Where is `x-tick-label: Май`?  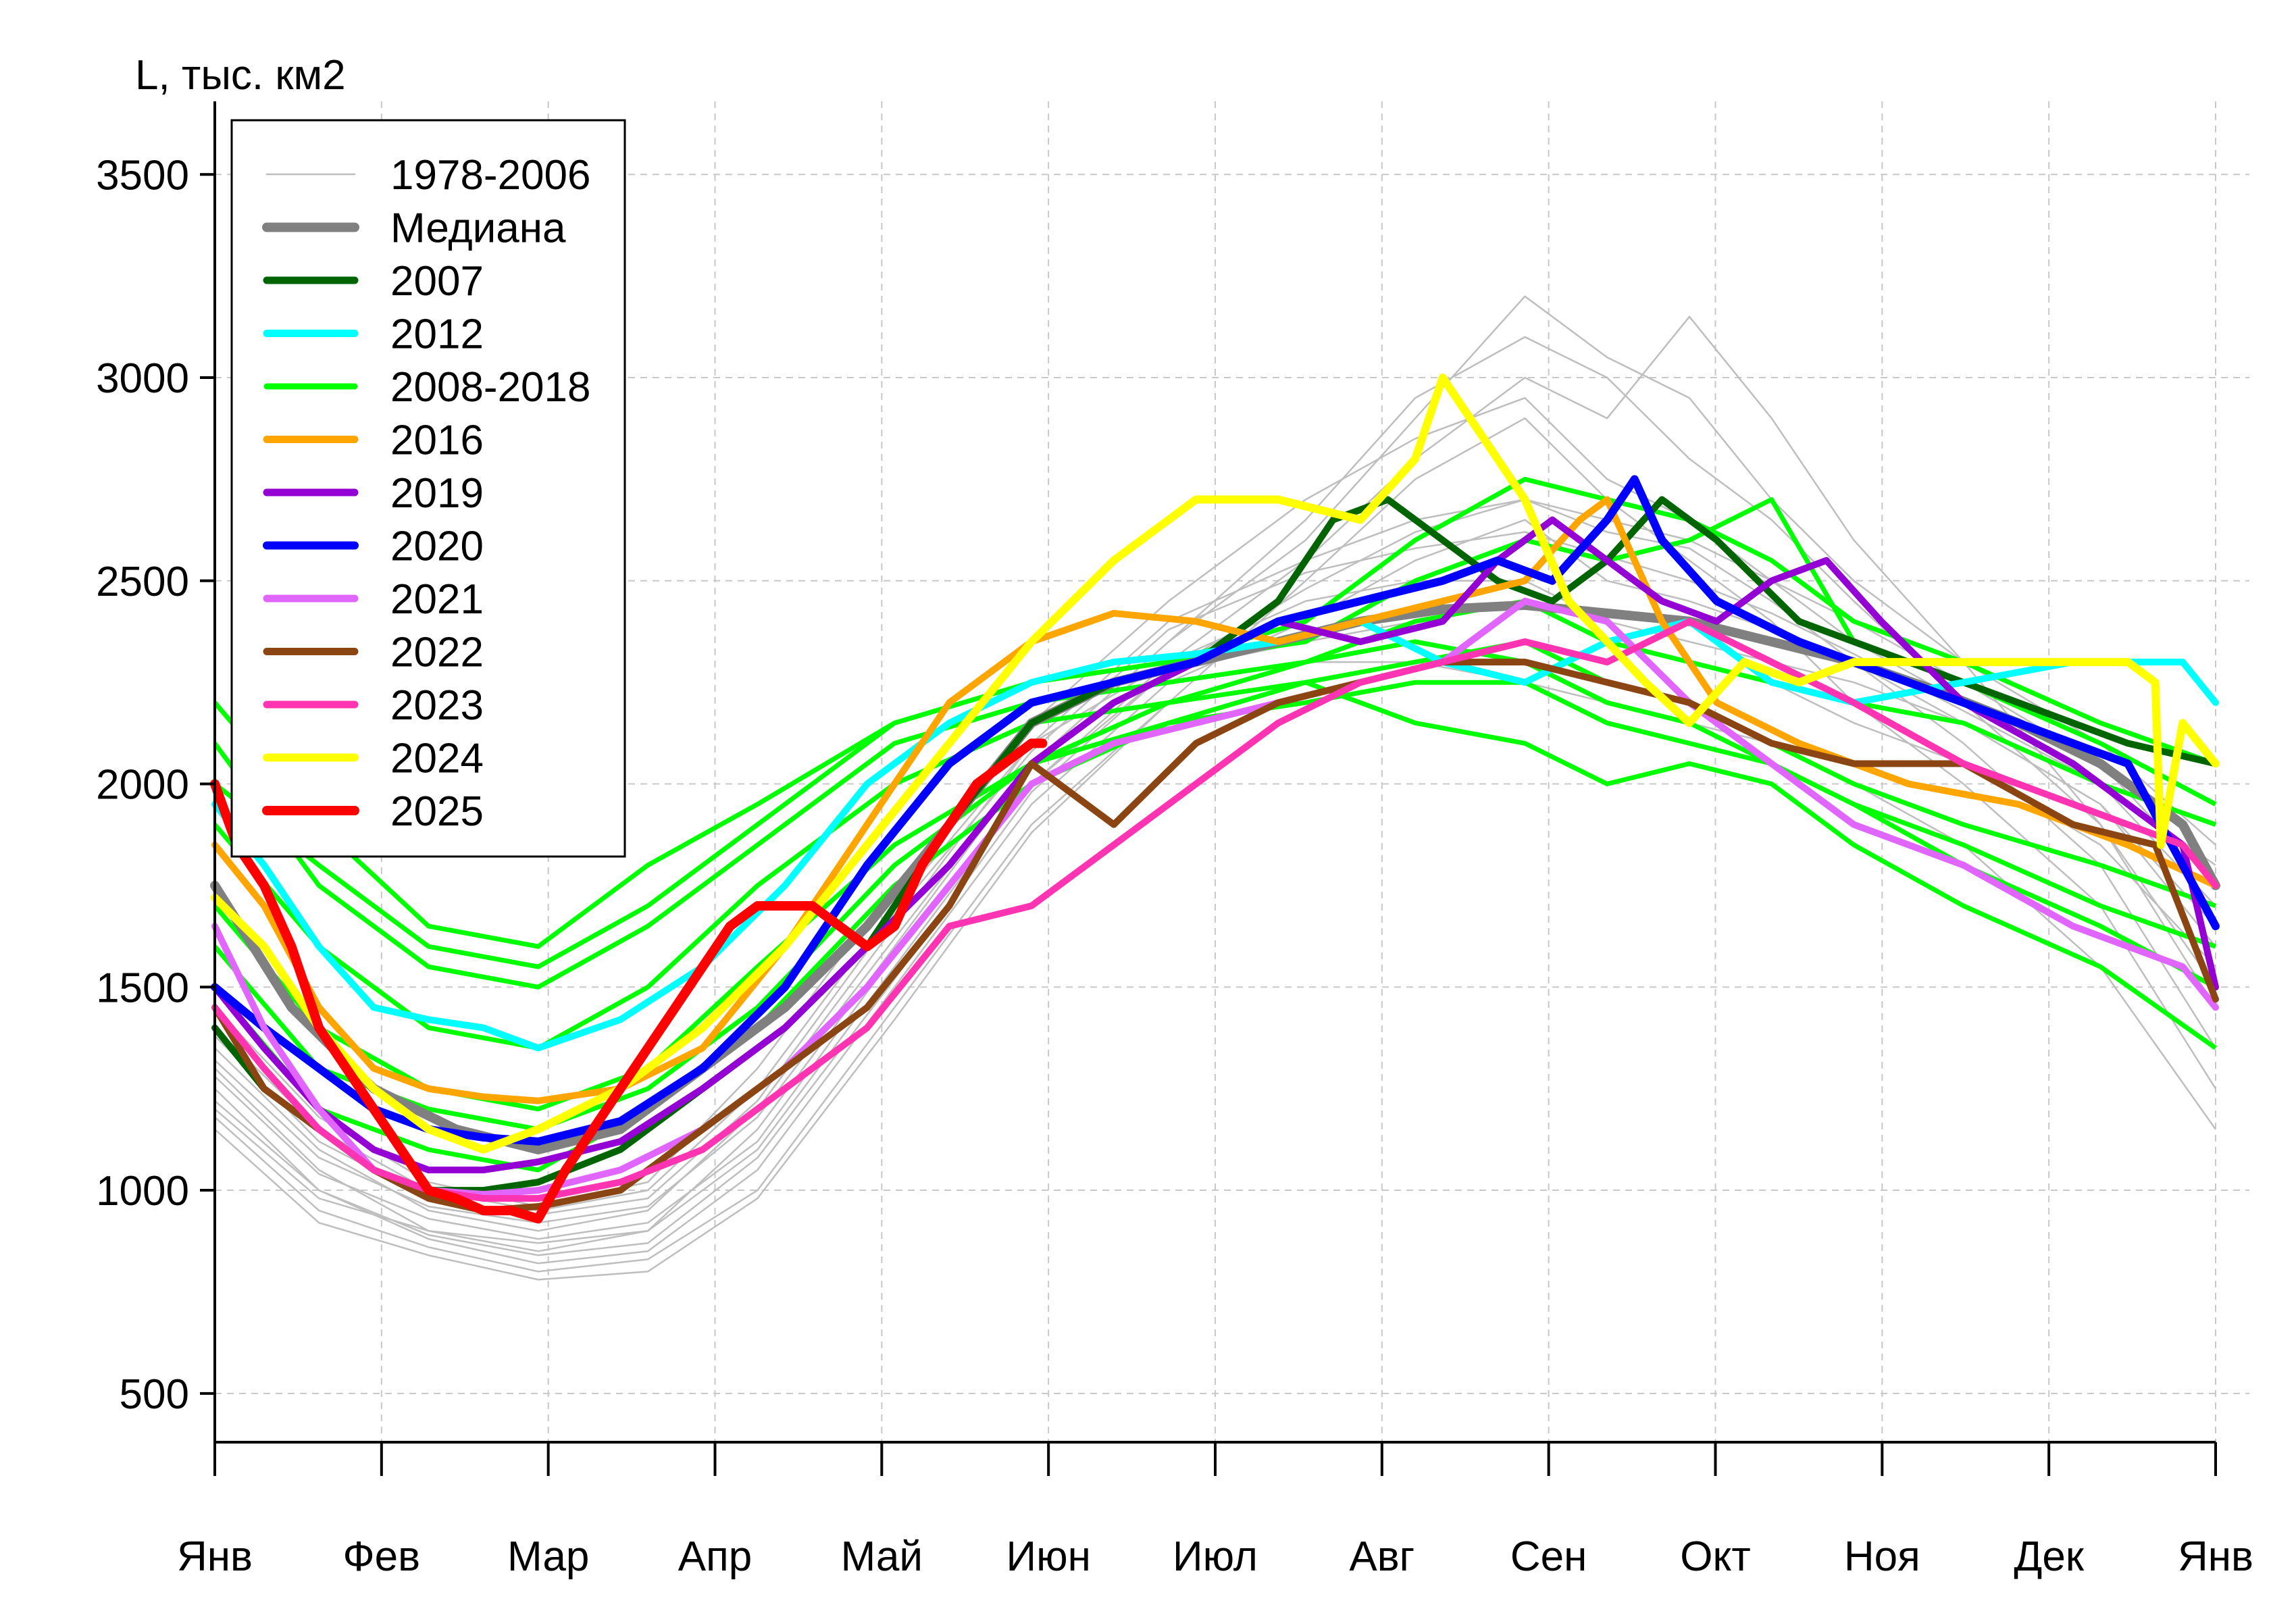 x-tick-label: Май is located at coordinates (882, 1556).